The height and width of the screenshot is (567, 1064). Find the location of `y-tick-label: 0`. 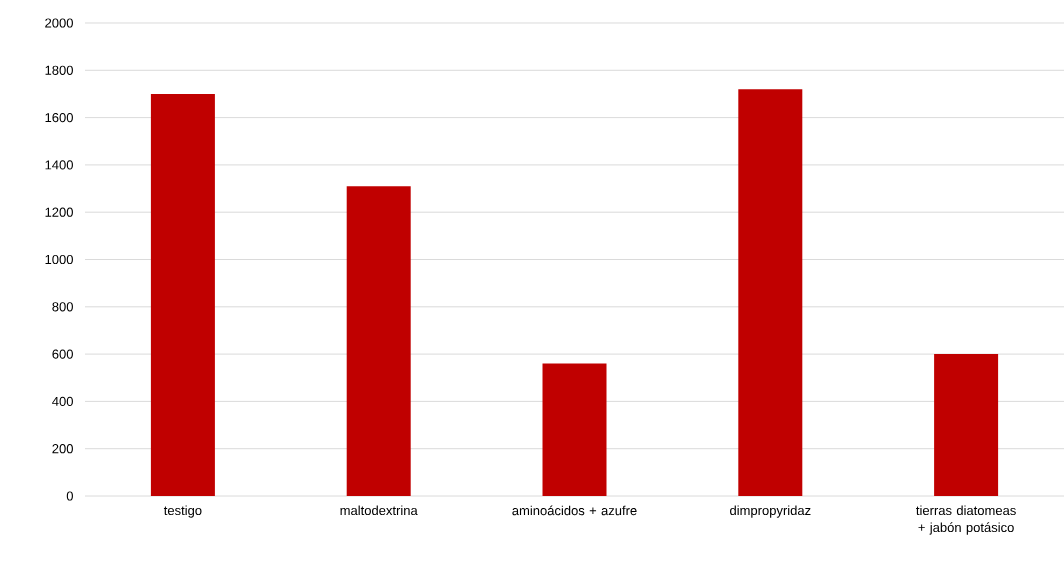

y-tick-label: 0 is located at coordinates (69, 496).